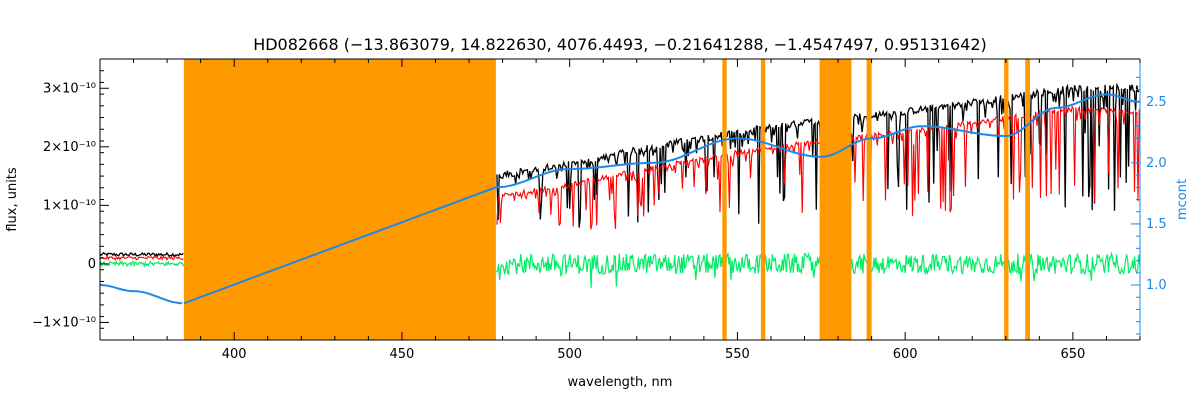 This screenshot has width=1200, height=400. I want to click on x-tick-label: 600, so click(905, 354).